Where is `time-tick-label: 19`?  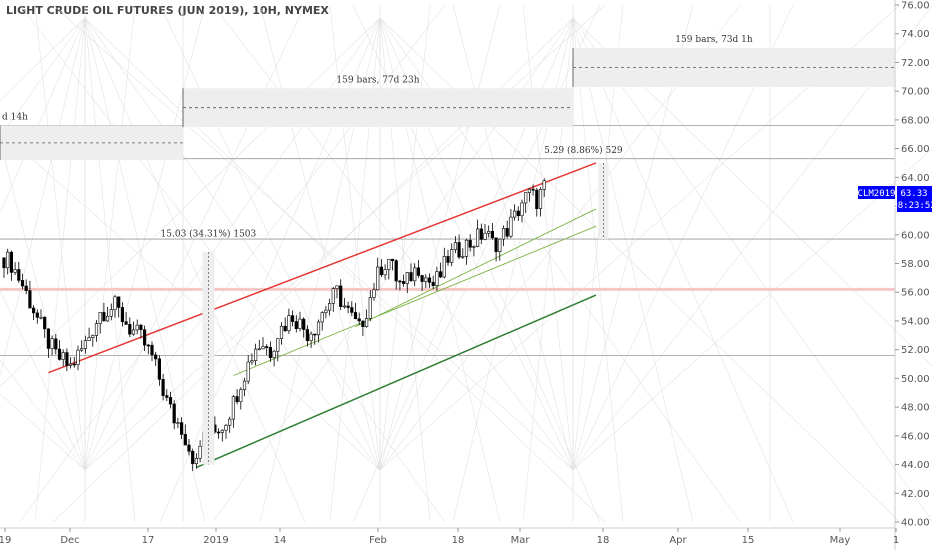 time-tick-label: 19 is located at coordinates (5, 540).